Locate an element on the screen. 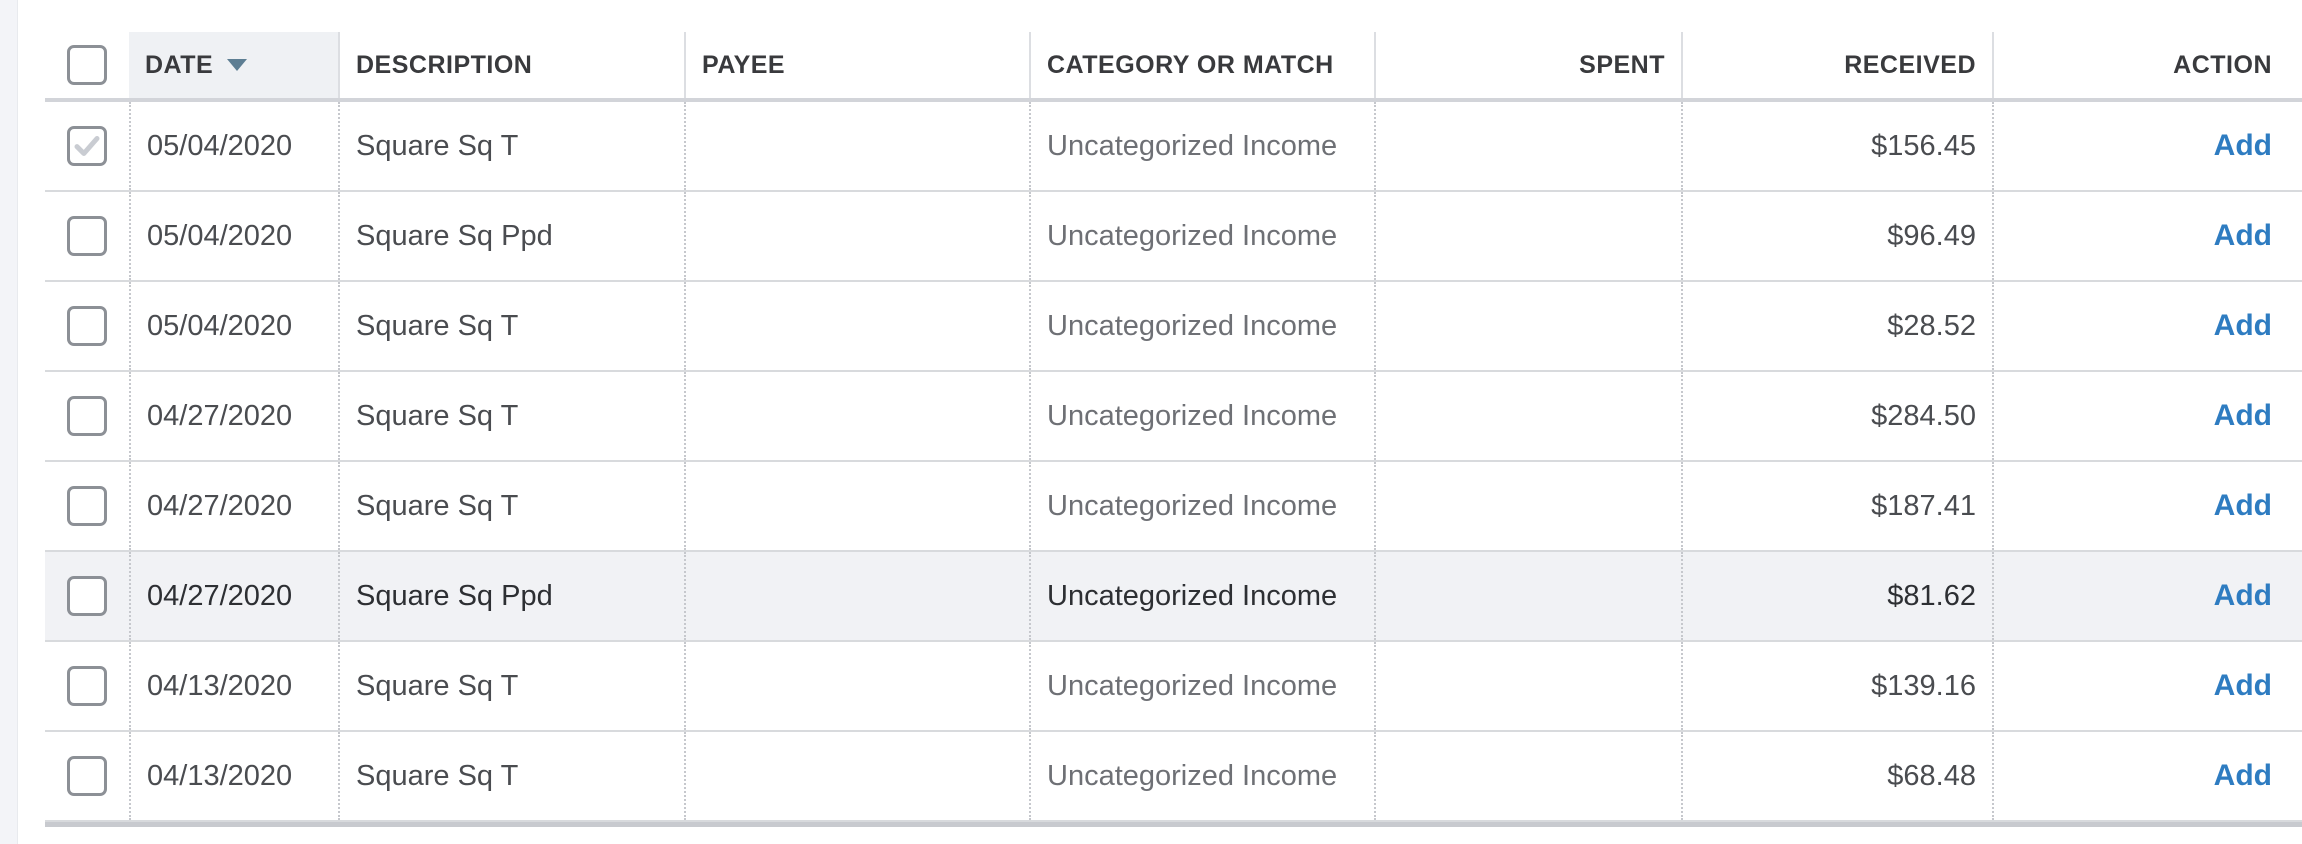  column-header-payee: PAYEE is located at coordinates (856, 65).